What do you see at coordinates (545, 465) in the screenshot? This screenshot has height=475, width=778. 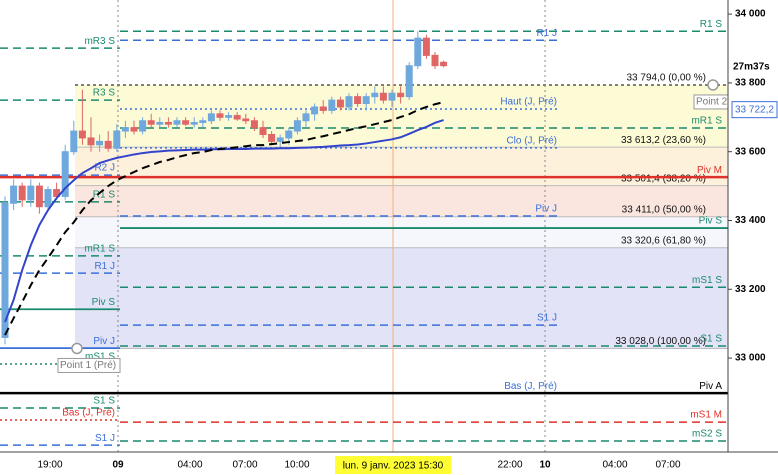 I see `x-tick-label: 10` at bounding box center [545, 465].